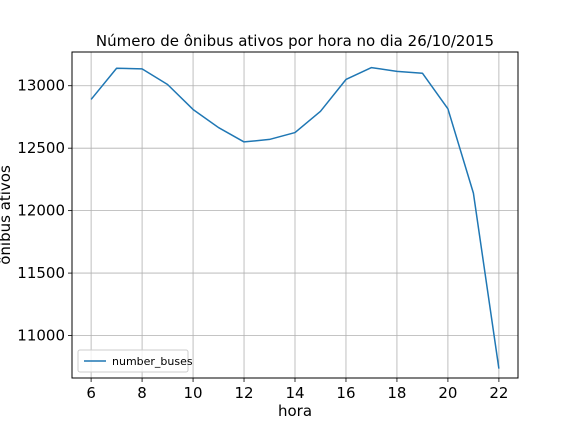 This screenshot has width=576, height=432. I want to click on x-tick-label: 16, so click(345, 393).